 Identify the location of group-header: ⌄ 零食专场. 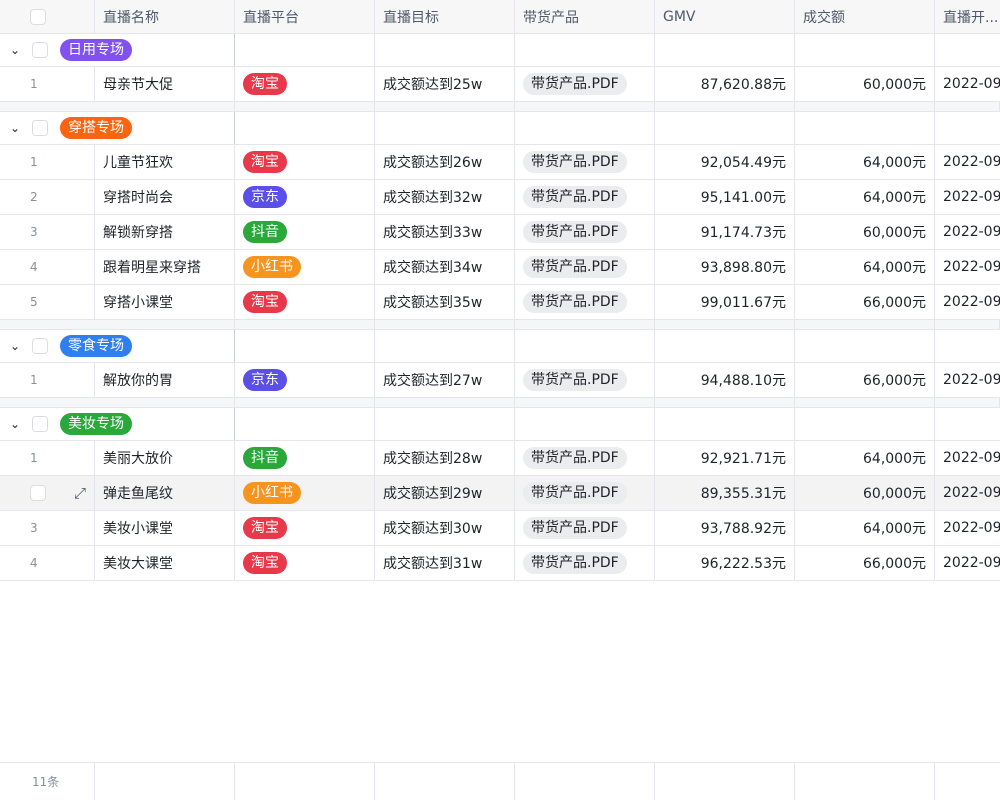
(500, 346).